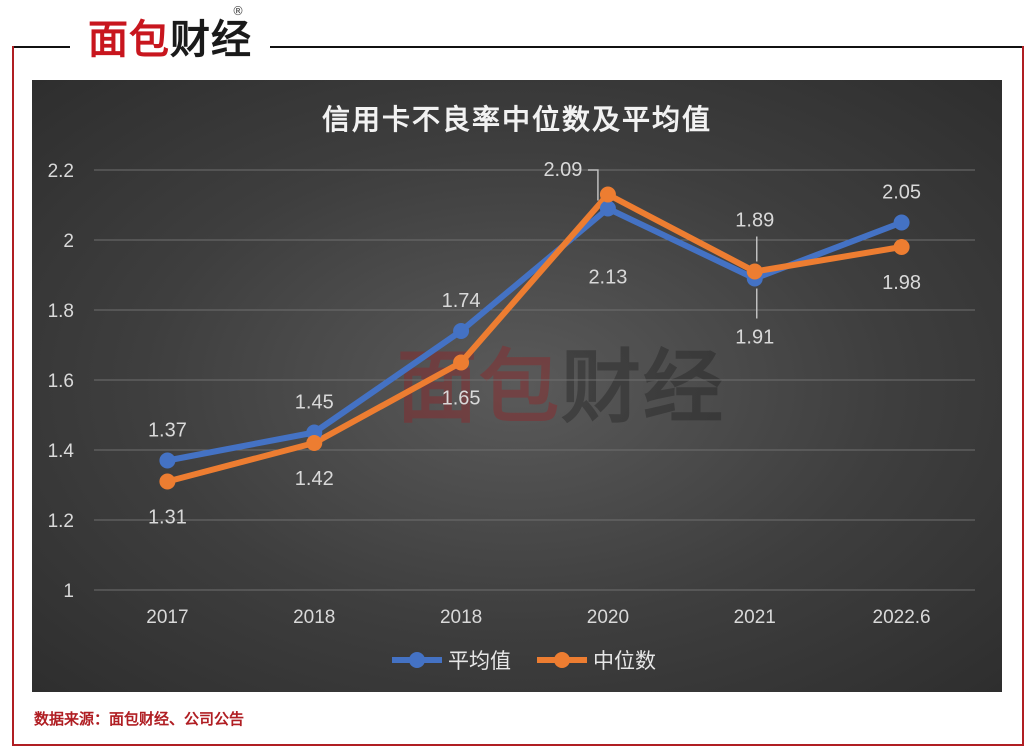 The image size is (1035, 756). I want to click on registered-mark: ®, so click(238, 11).